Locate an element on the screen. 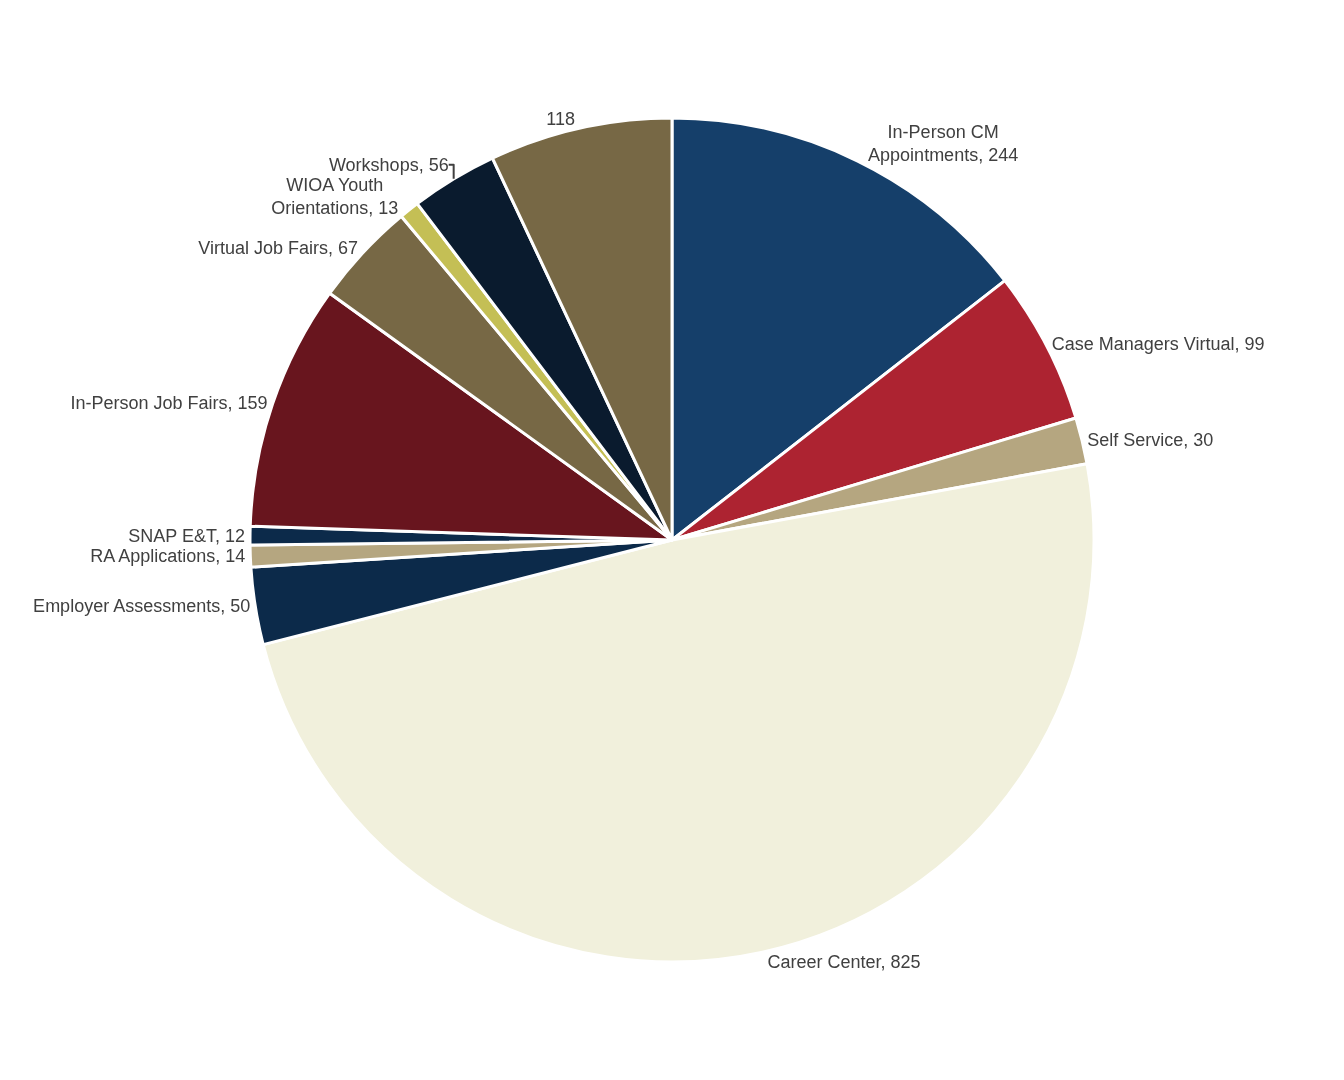  slice-label: Virtual Job Fairs, 67 is located at coordinates (278, 247).